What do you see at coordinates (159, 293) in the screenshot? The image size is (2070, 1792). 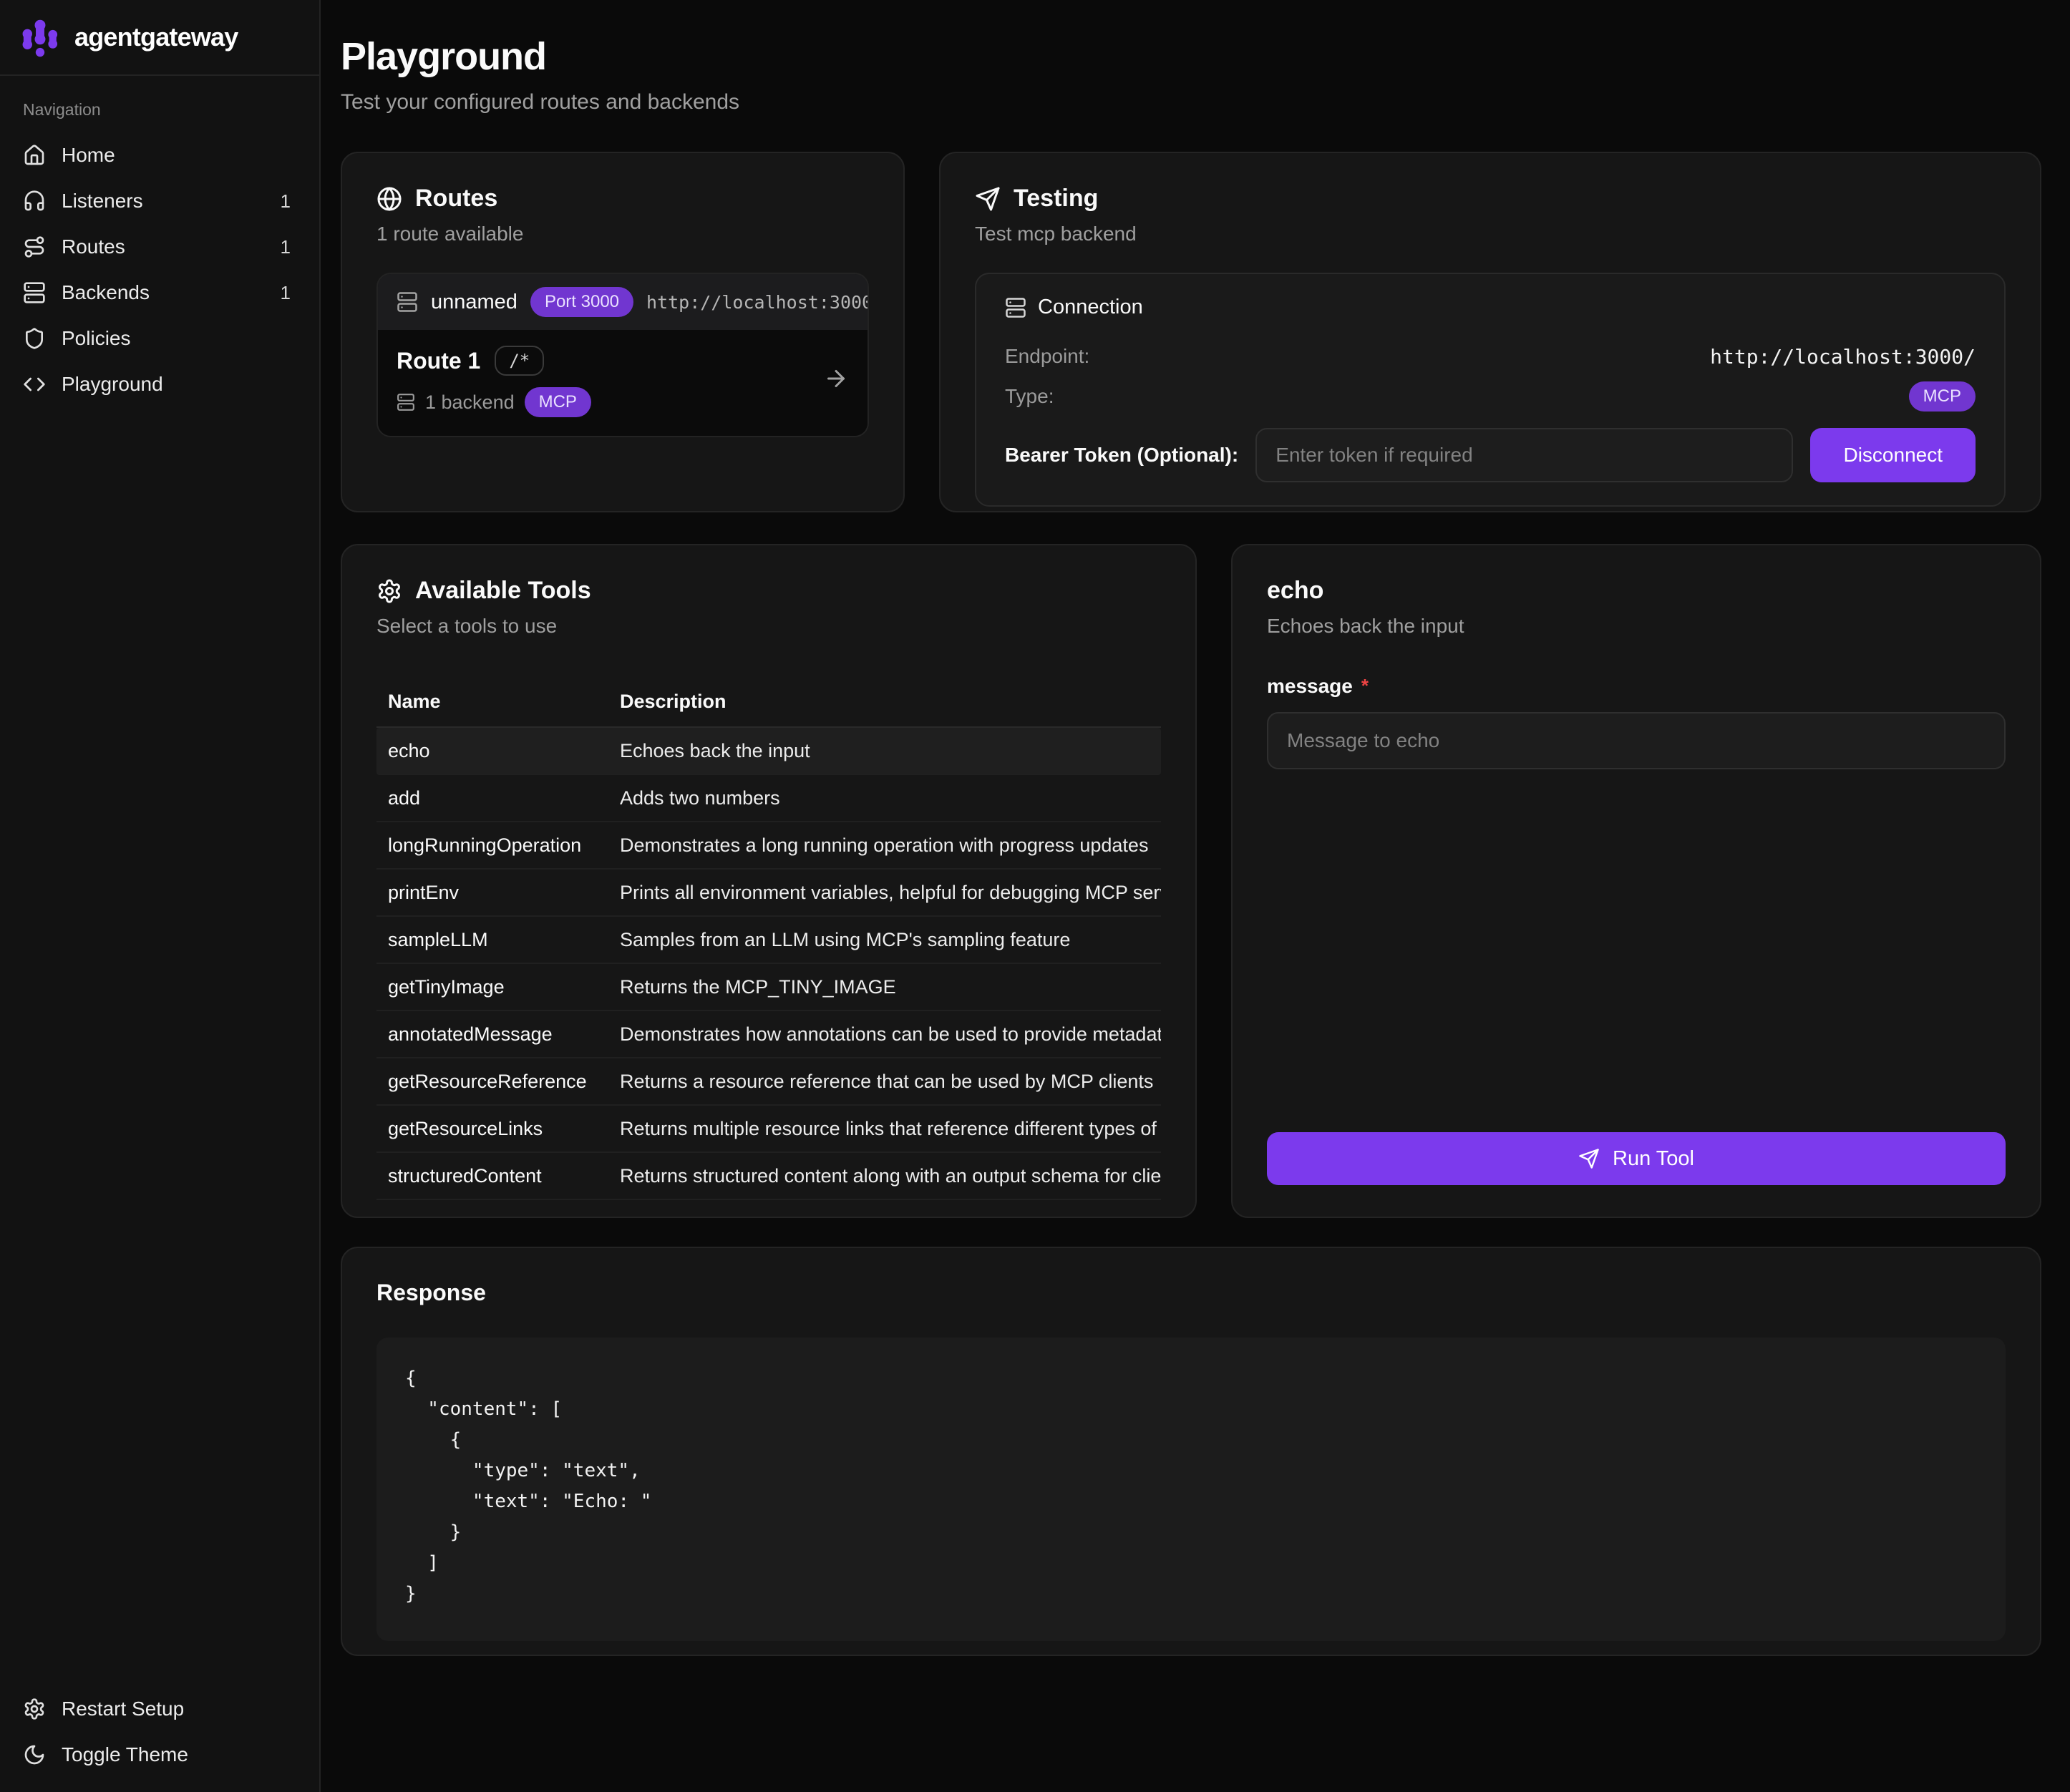 I see `sidebar-item-backends: Backends 1` at bounding box center [159, 293].